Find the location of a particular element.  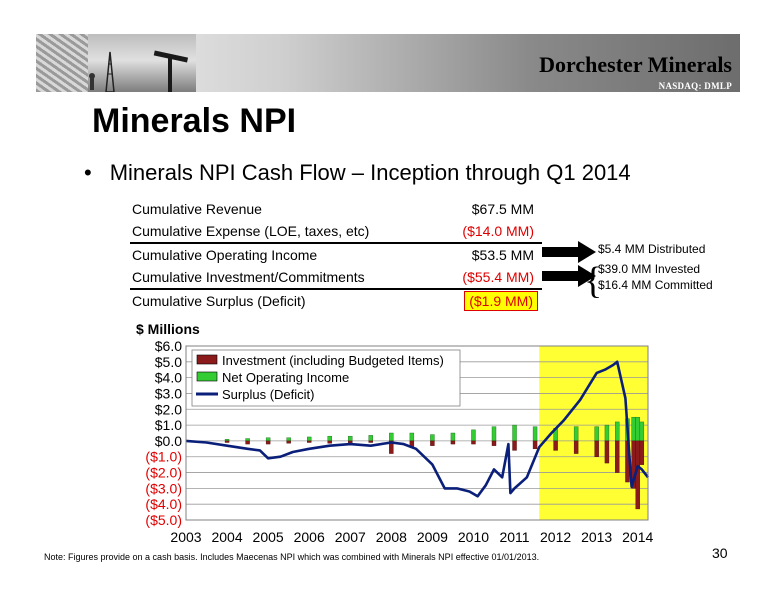

summary-label: Cumulative Operating Income is located at coordinates (225, 255).